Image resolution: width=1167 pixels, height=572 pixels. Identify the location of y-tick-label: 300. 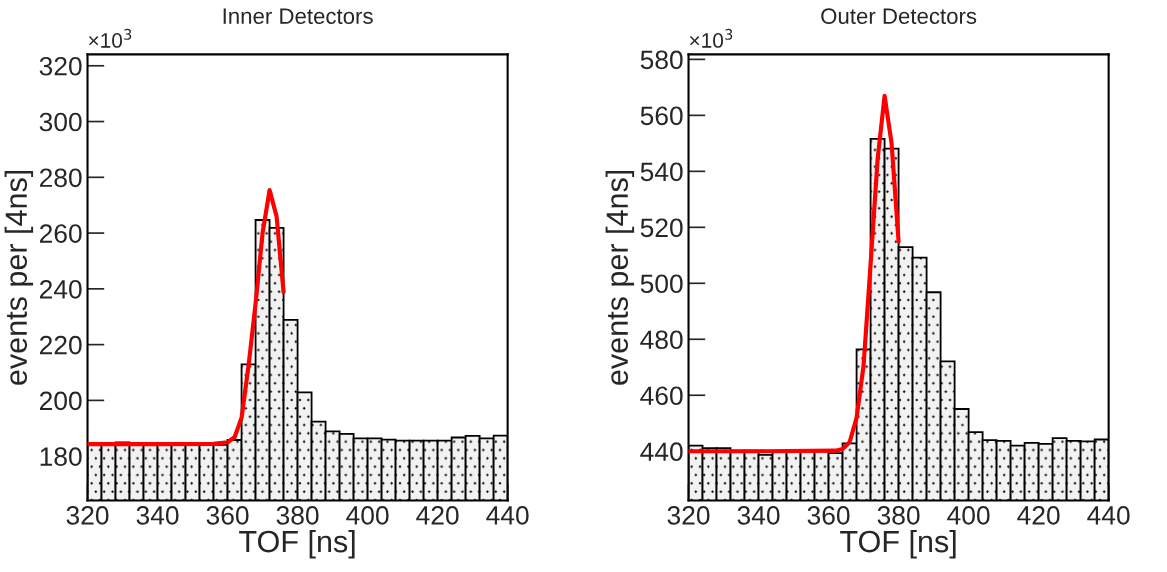
(60, 122).